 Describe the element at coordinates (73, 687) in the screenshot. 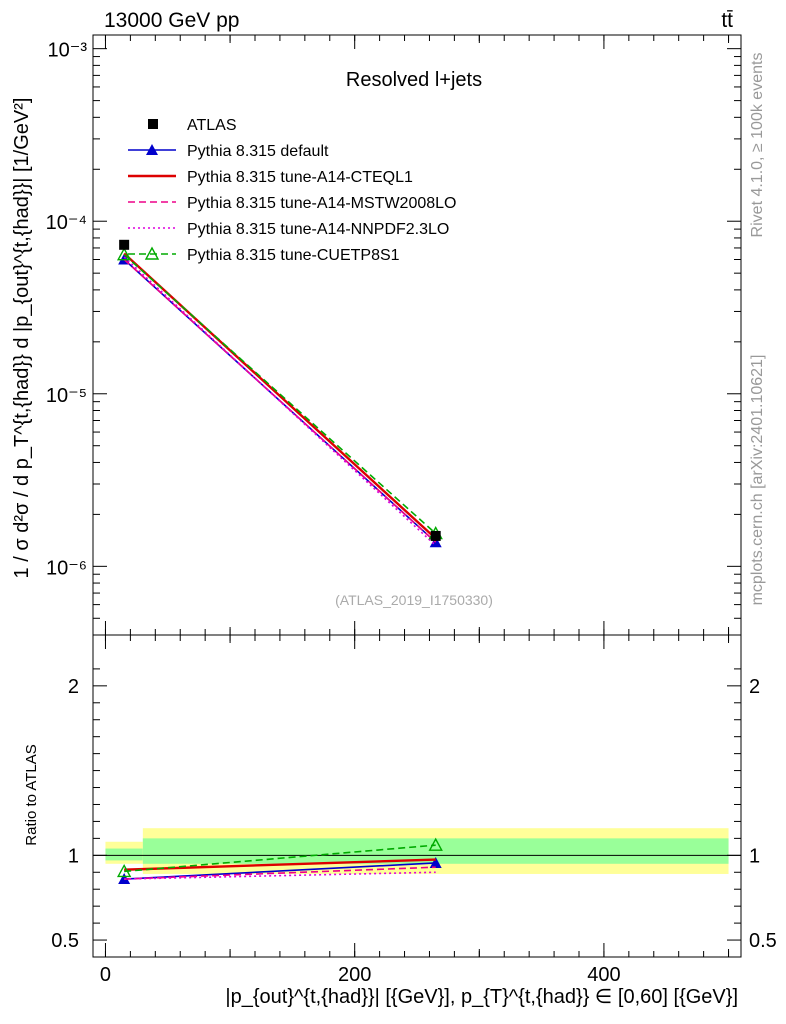

I see `ratio-y-tick-label-left: 2` at that location.